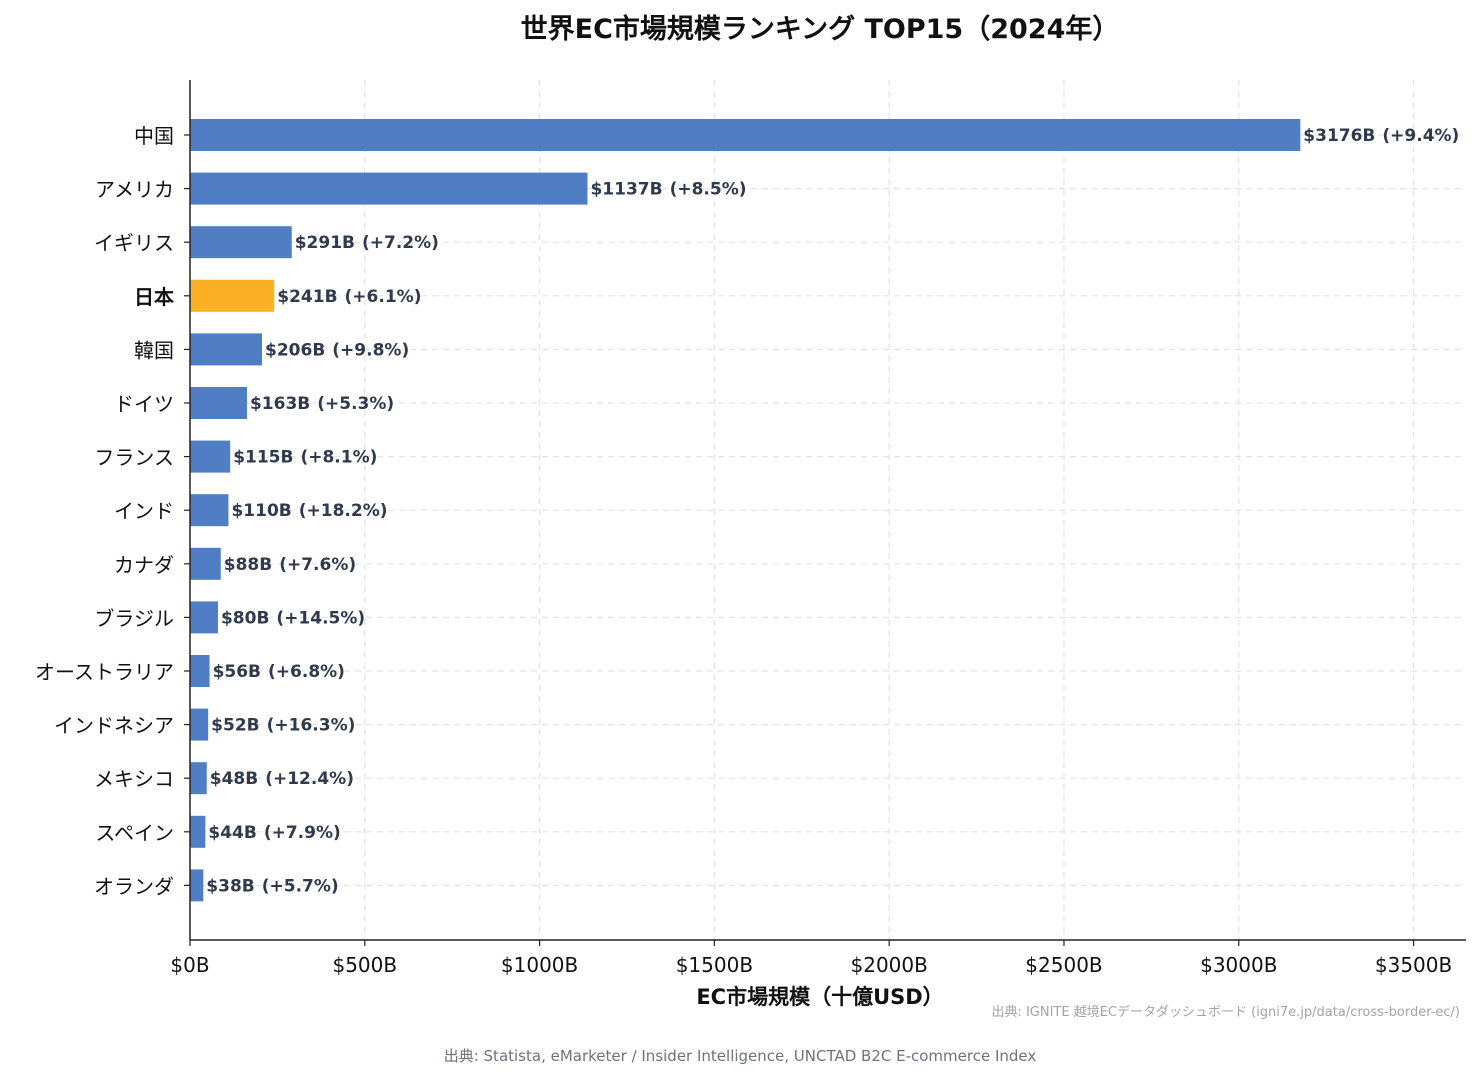 The height and width of the screenshot is (1080, 1480). I want to click on data-label: $56B (+6.8%), so click(279, 672).